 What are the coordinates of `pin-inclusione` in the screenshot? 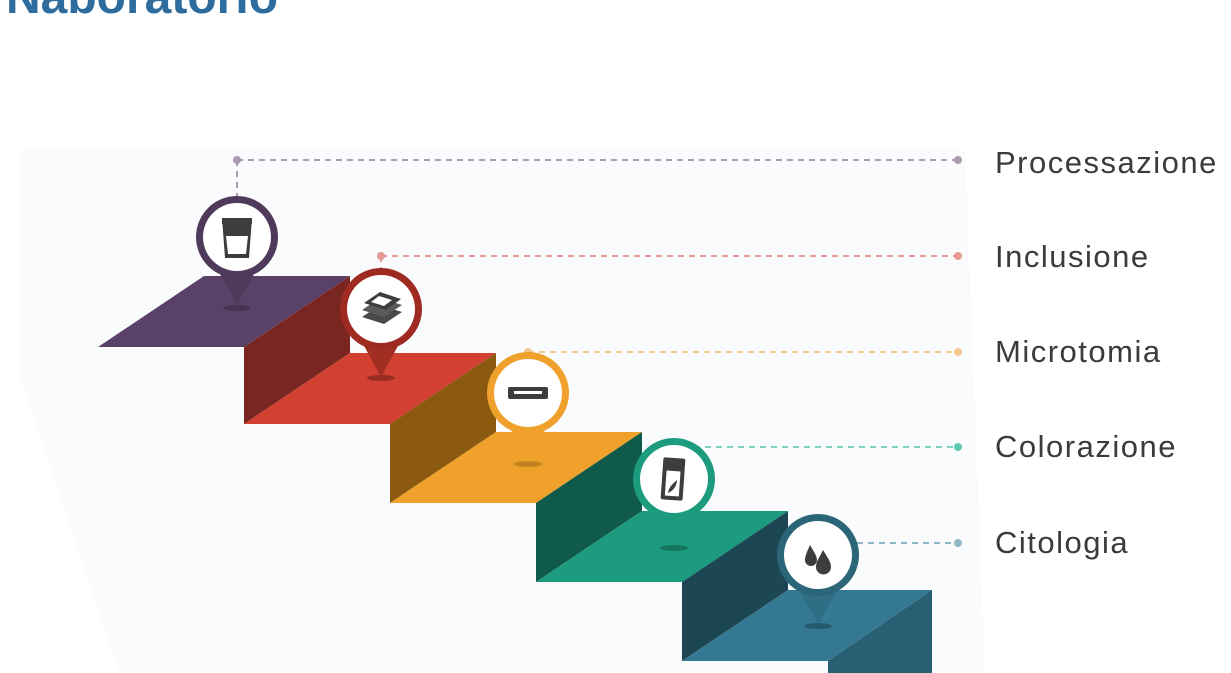 It's located at (381, 324).